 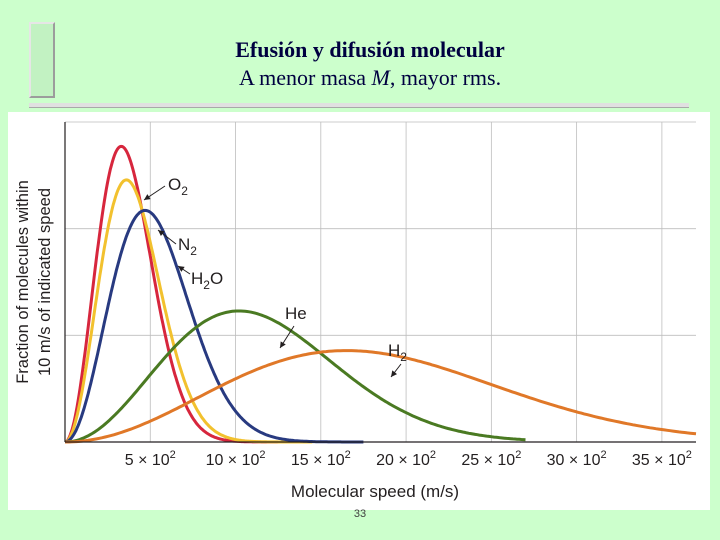 I want to click on callout-arrowhead-o2, so click(x=147, y=197).